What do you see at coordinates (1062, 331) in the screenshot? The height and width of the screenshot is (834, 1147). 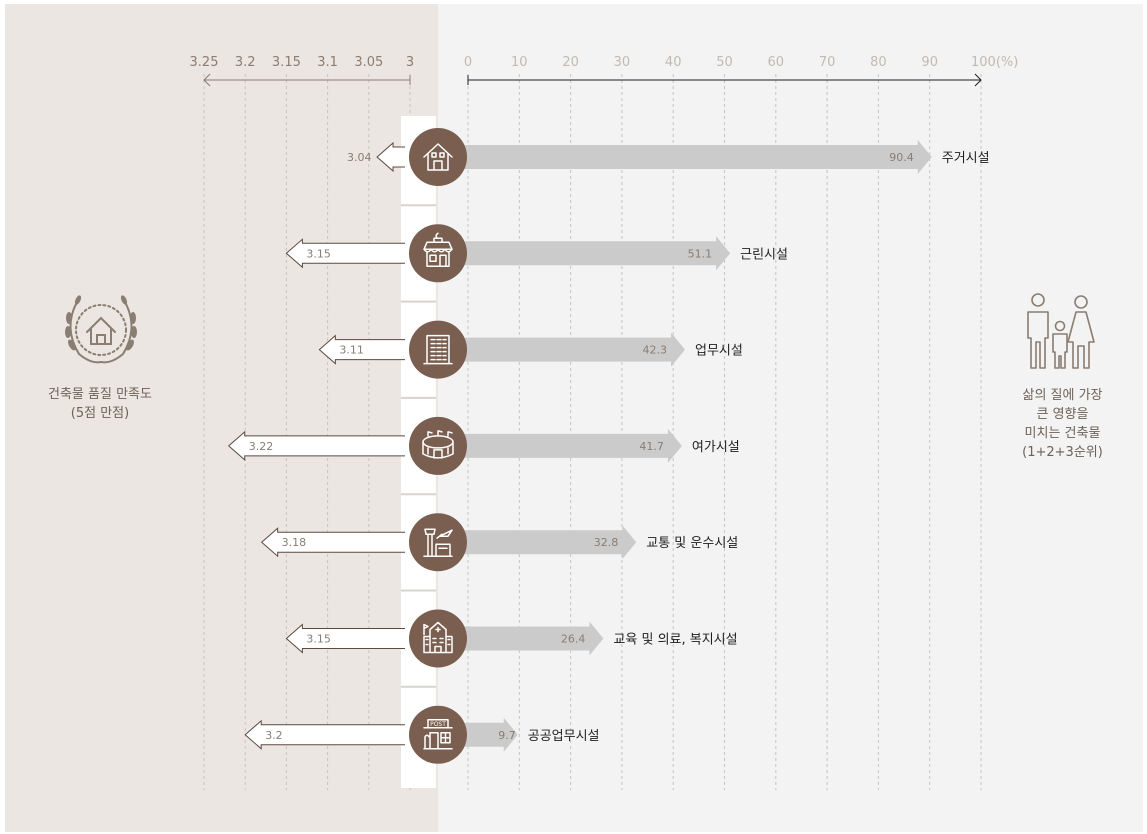 I see `family-icon` at bounding box center [1062, 331].